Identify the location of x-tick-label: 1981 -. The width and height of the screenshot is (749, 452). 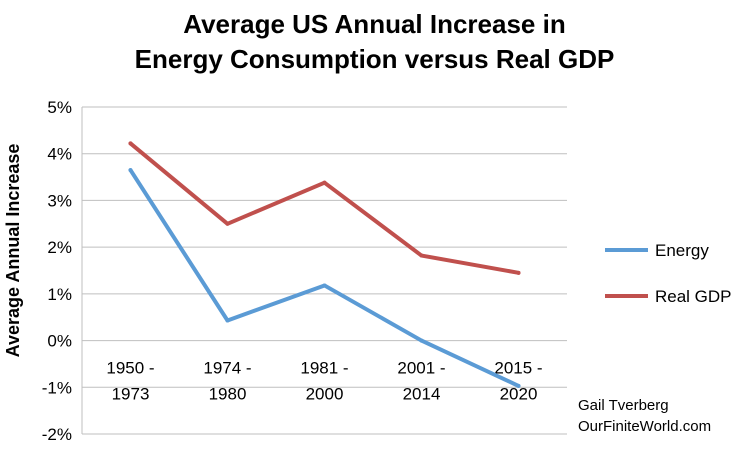
(324, 368).